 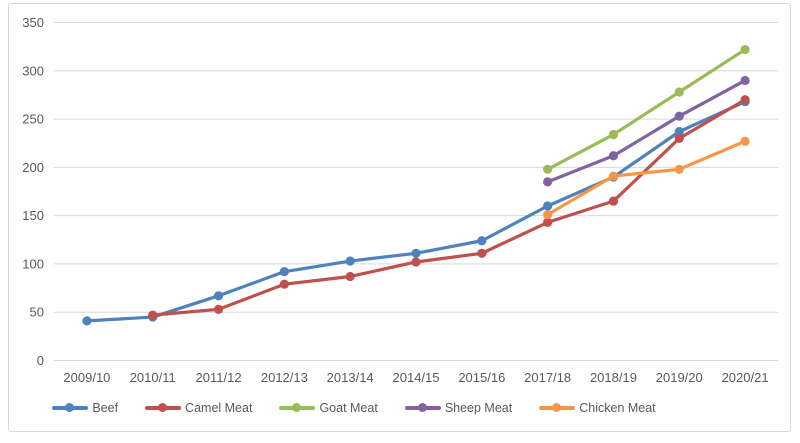 What do you see at coordinates (219, 408) in the screenshot?
I see `legend-label: Camel Meat` at bounding box center [219, 408].